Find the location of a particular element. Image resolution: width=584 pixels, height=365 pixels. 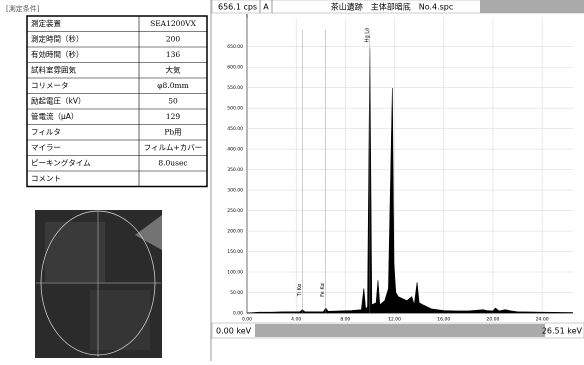

x-tick-label: 8.00 is located at coordinates (345, 320).